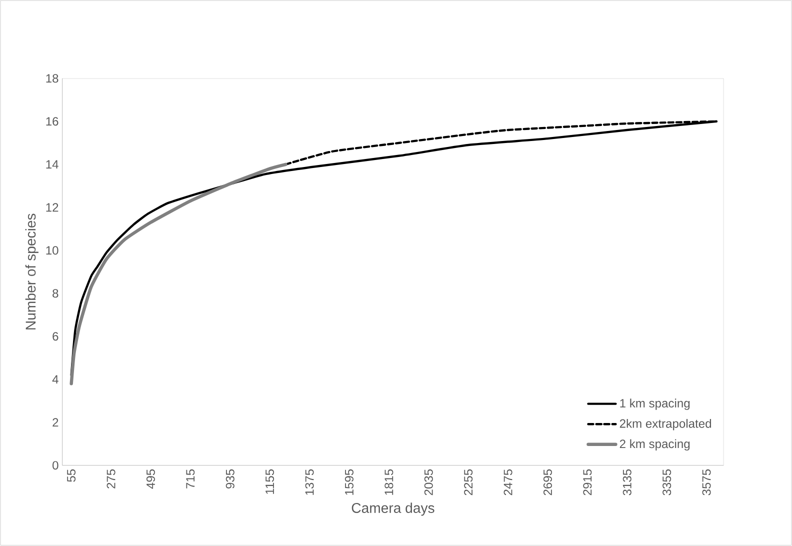  What do you see at coordinates (270, 482) in the screenshot?
I see `x-tick-label: 1155` at bounding box center [270, 482].